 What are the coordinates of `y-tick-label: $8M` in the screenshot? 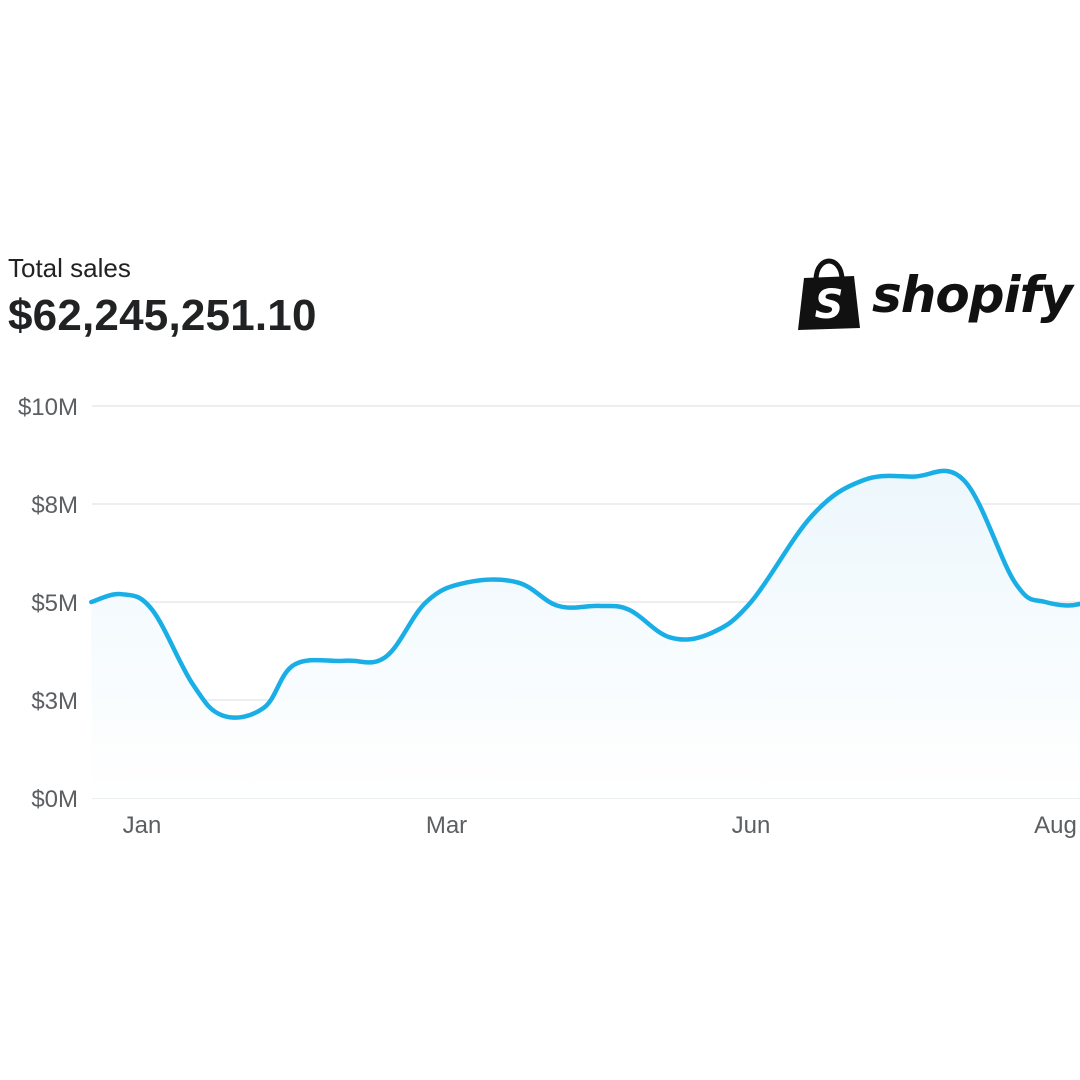 It's located at (54, 505).